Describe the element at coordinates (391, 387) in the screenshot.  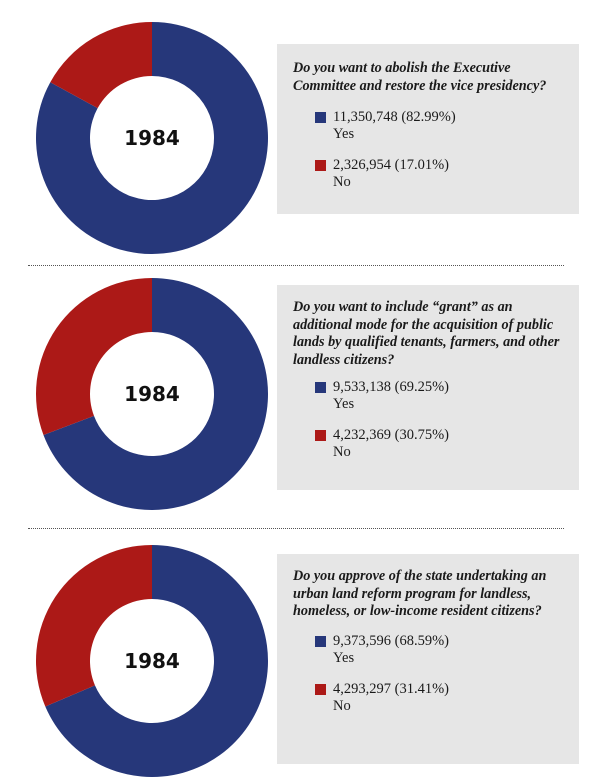
I see `legend-value-yes-2: 9,533,138 (69.25%)` at that location.